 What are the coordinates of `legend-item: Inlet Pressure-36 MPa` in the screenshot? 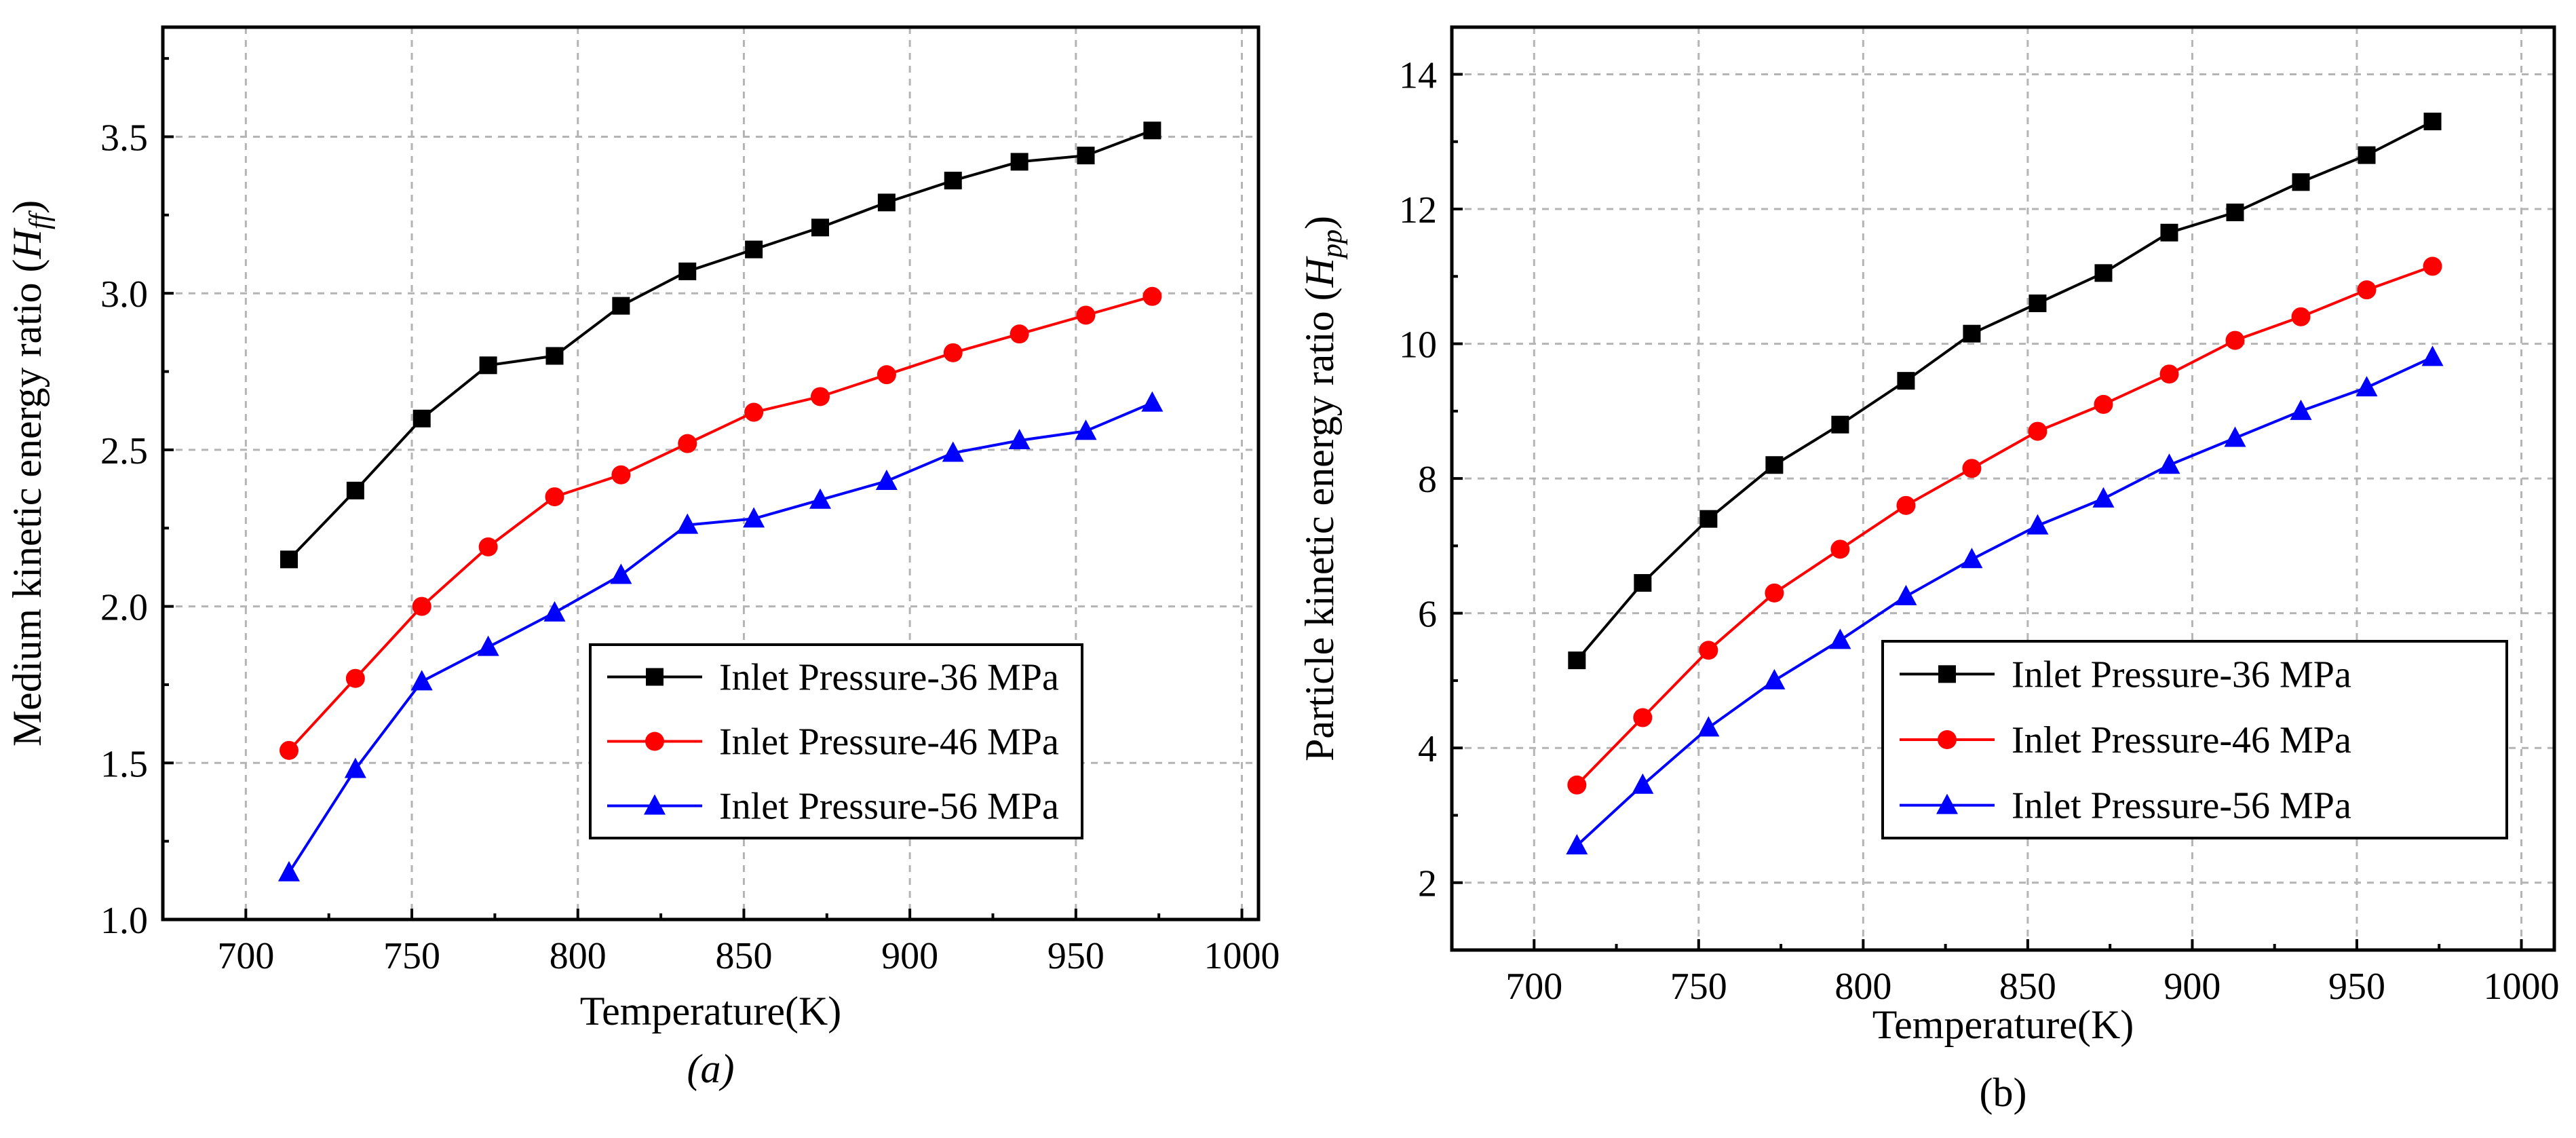 It's located at (833, 678).